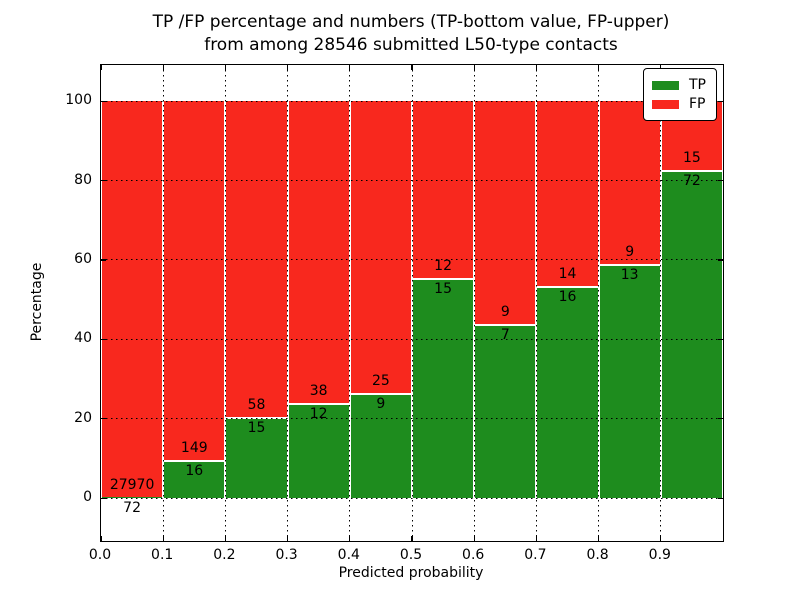 The image size is (800, 600). I want to click on bar-bin-0.4, so click(380, 300).